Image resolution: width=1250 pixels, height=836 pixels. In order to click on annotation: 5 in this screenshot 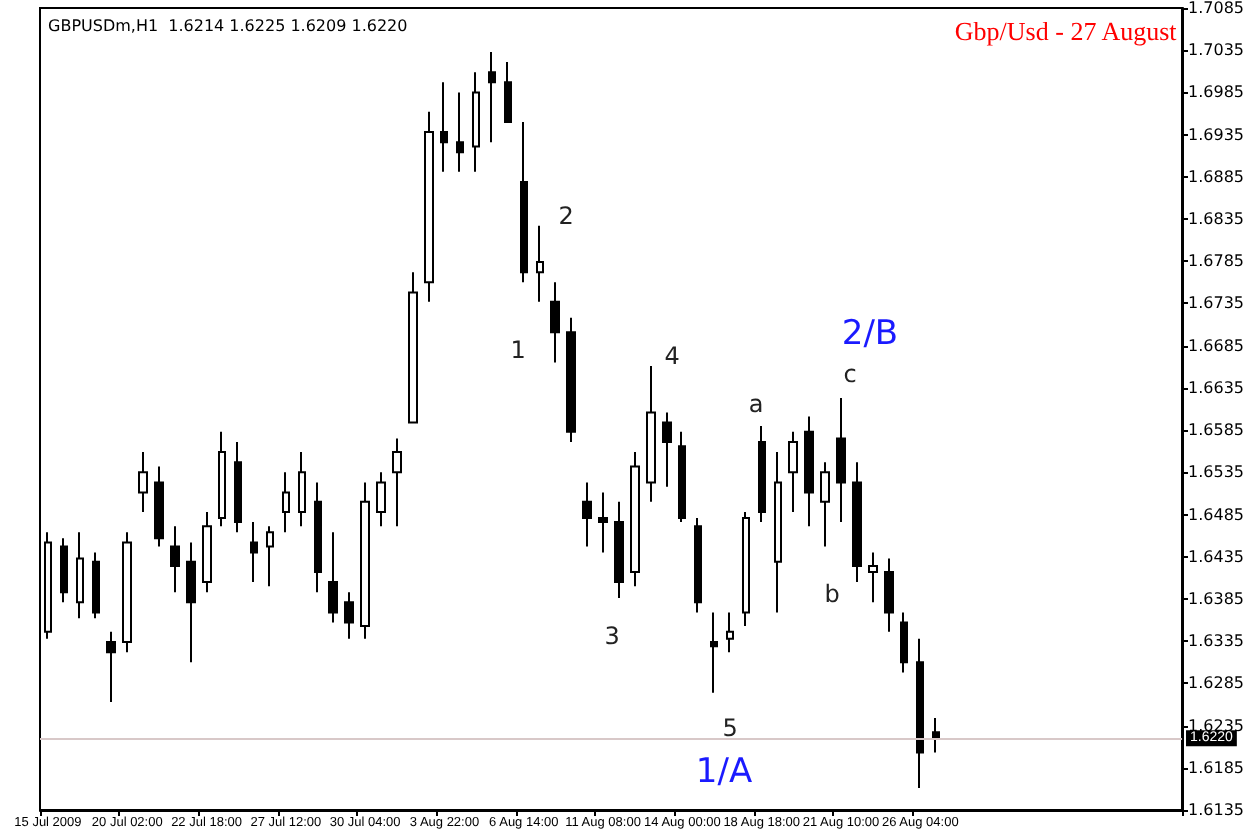, I will do `click(730, 728)`.